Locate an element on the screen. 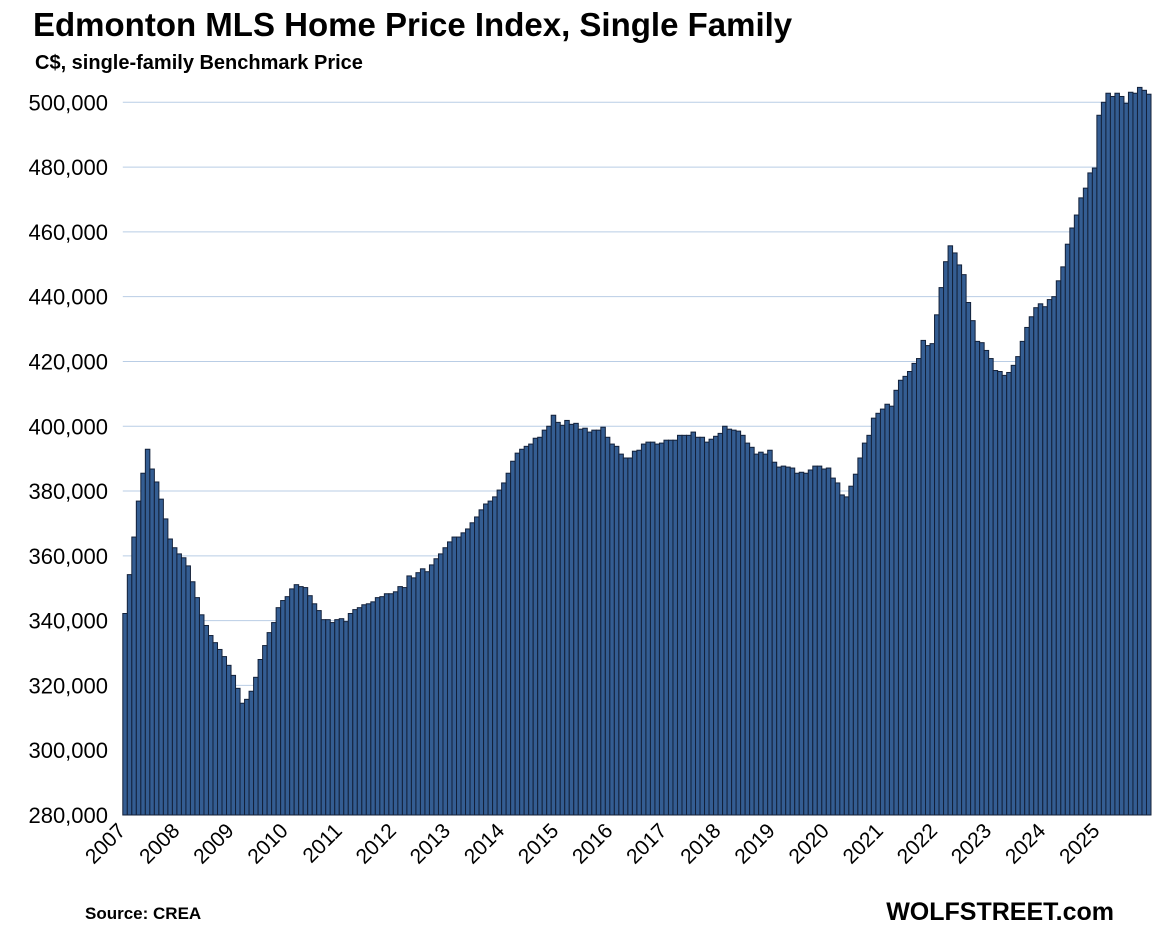  y-tick-label: 340,000 is located at coordinates (68, 621).